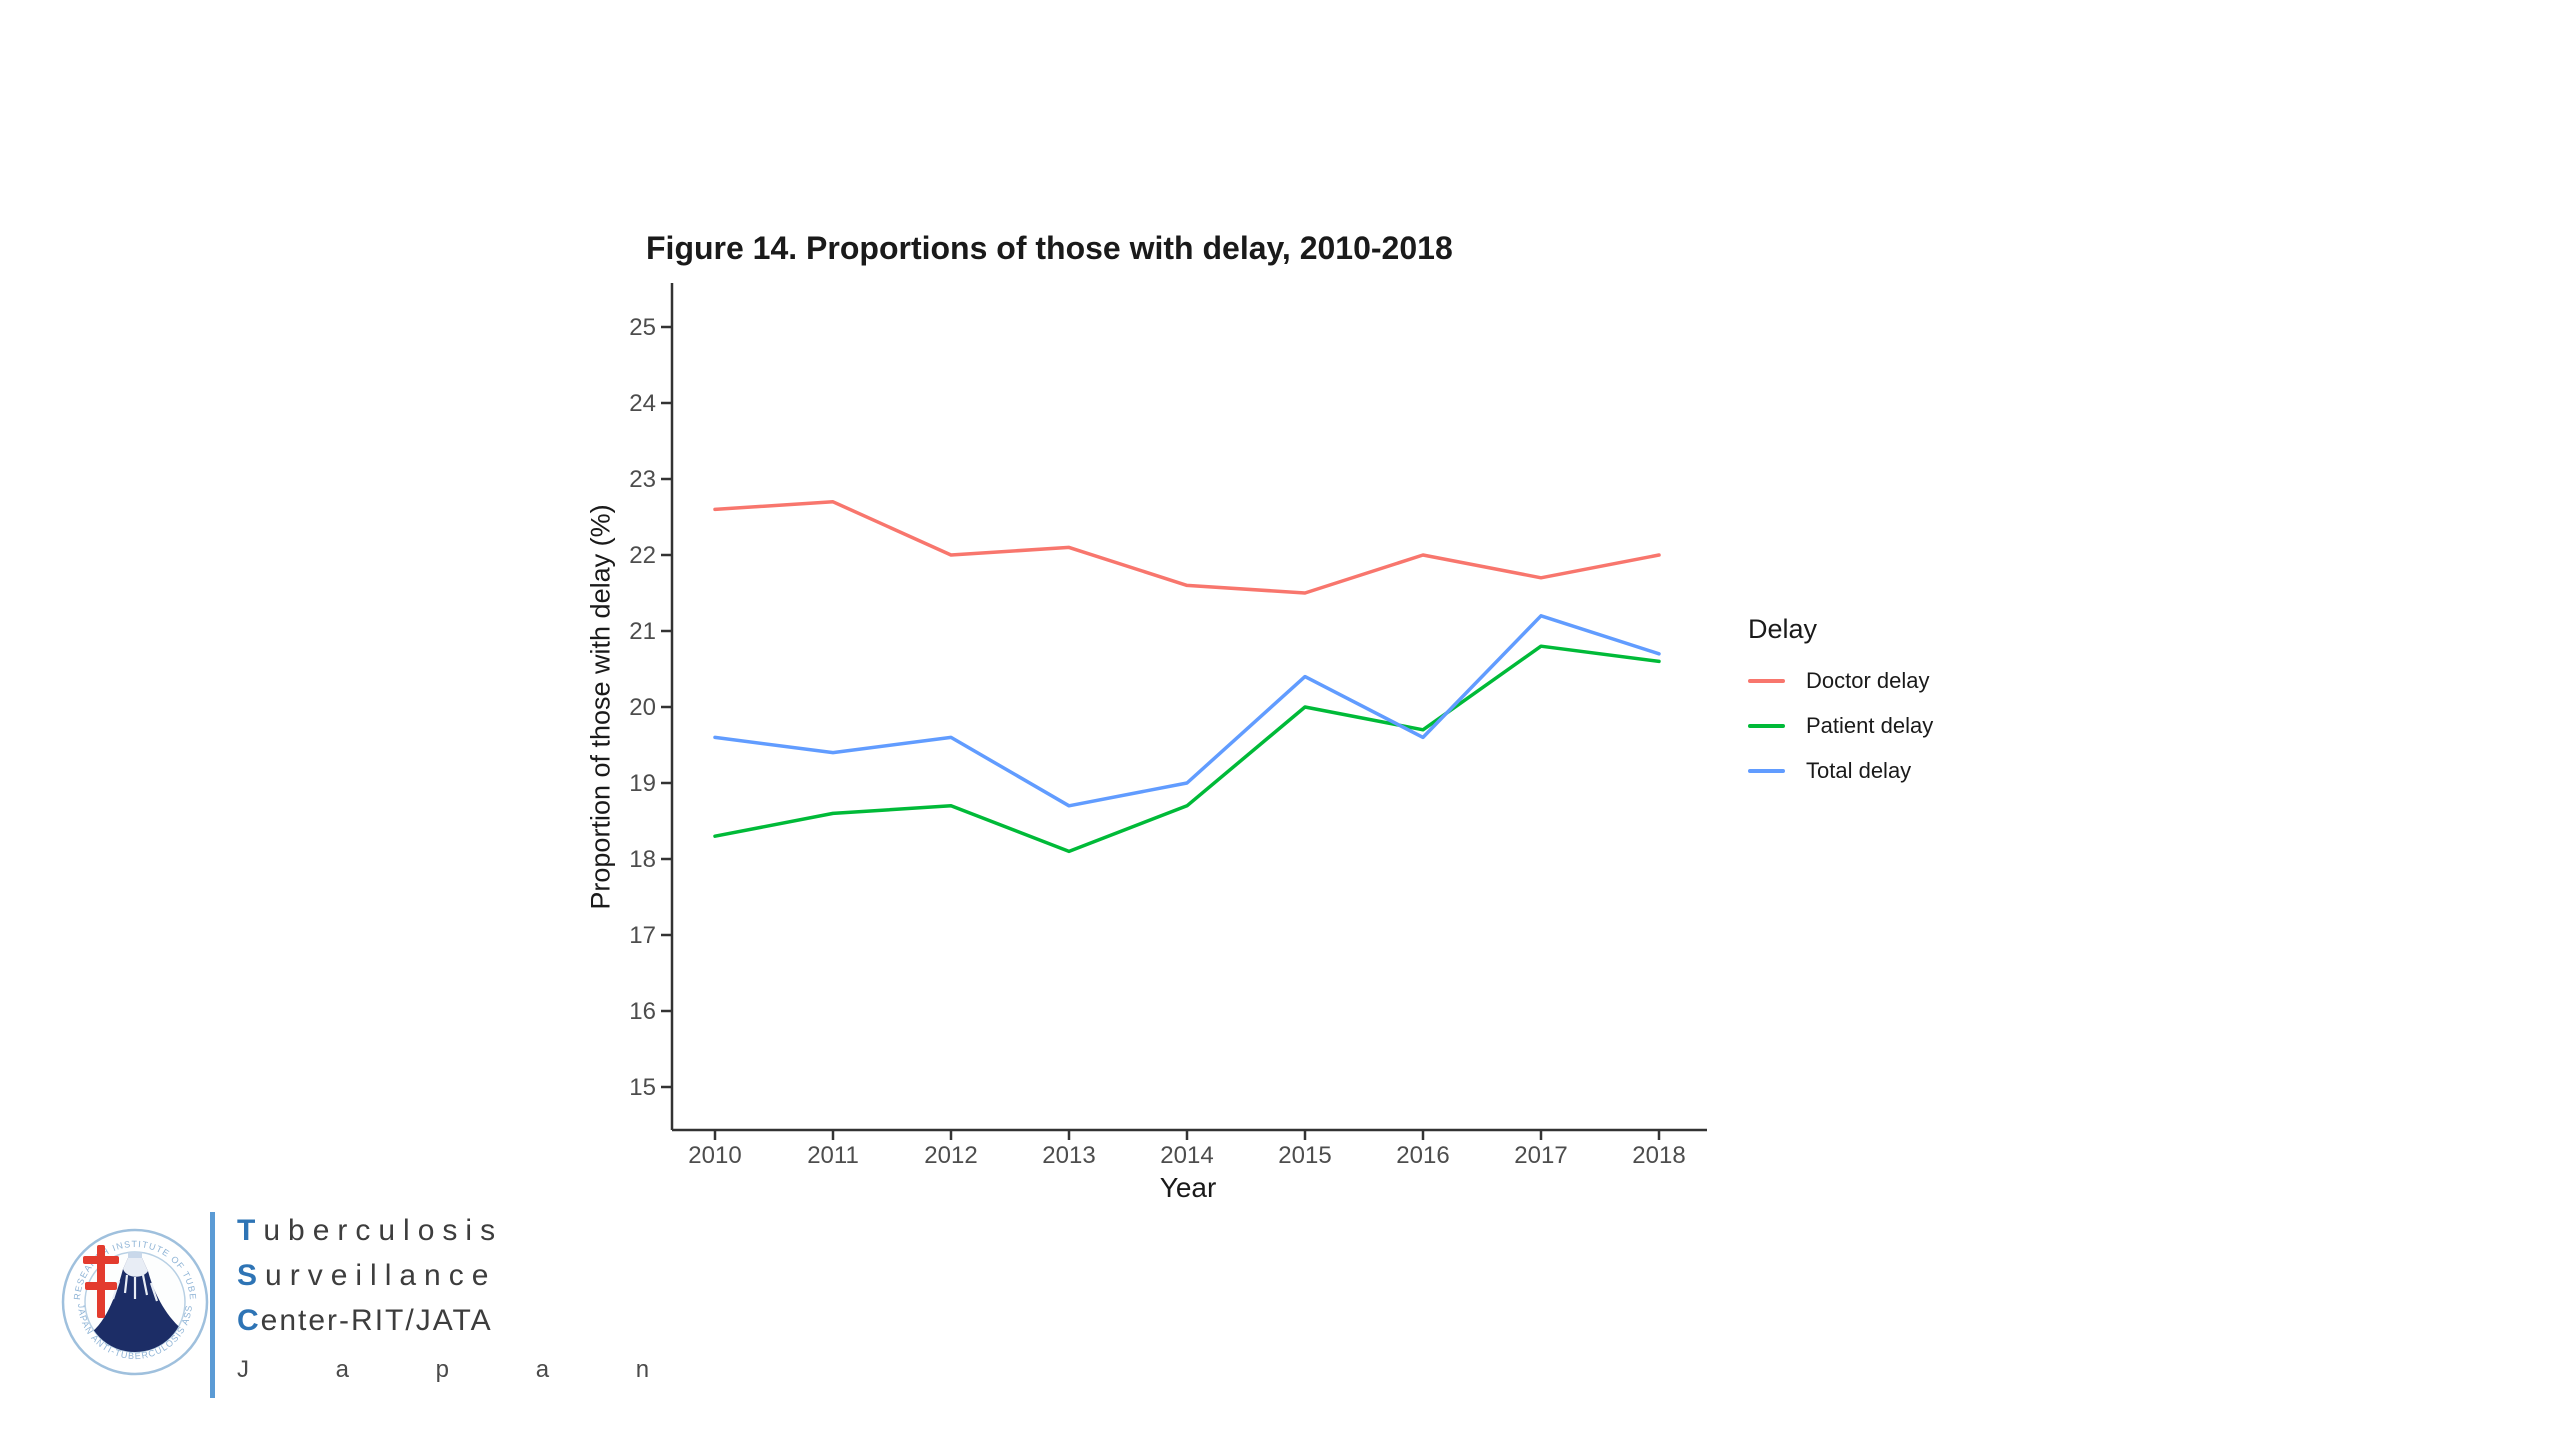 The height and width of the screenshot is (1440, 2560). Describe the element at coordinates (1188, 1187) in the screenshot. I see `x-axis-title: Year` at that location.